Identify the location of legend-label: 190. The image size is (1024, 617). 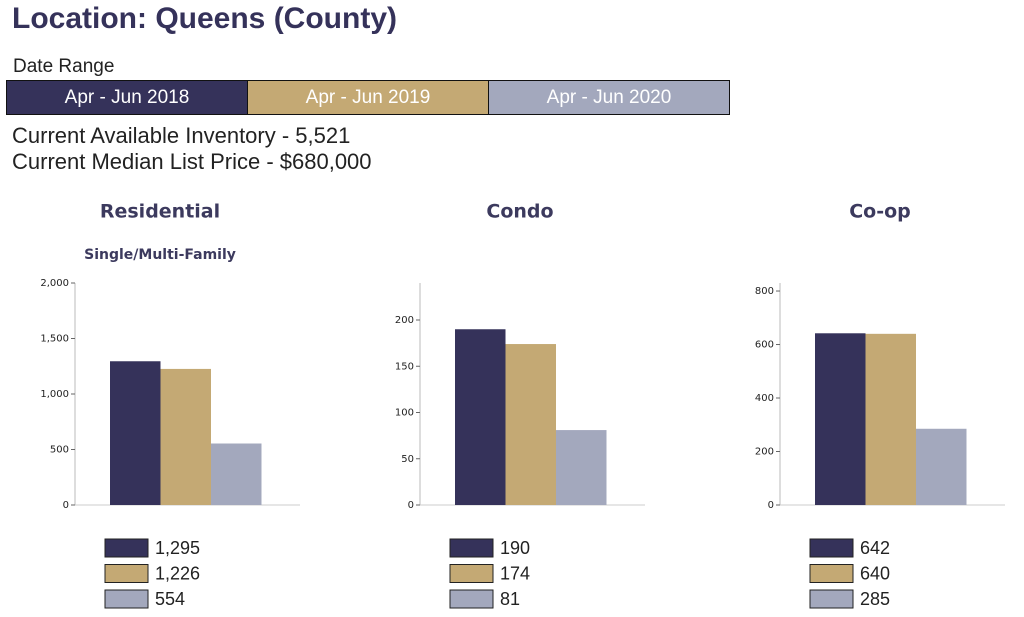
(515, 548).